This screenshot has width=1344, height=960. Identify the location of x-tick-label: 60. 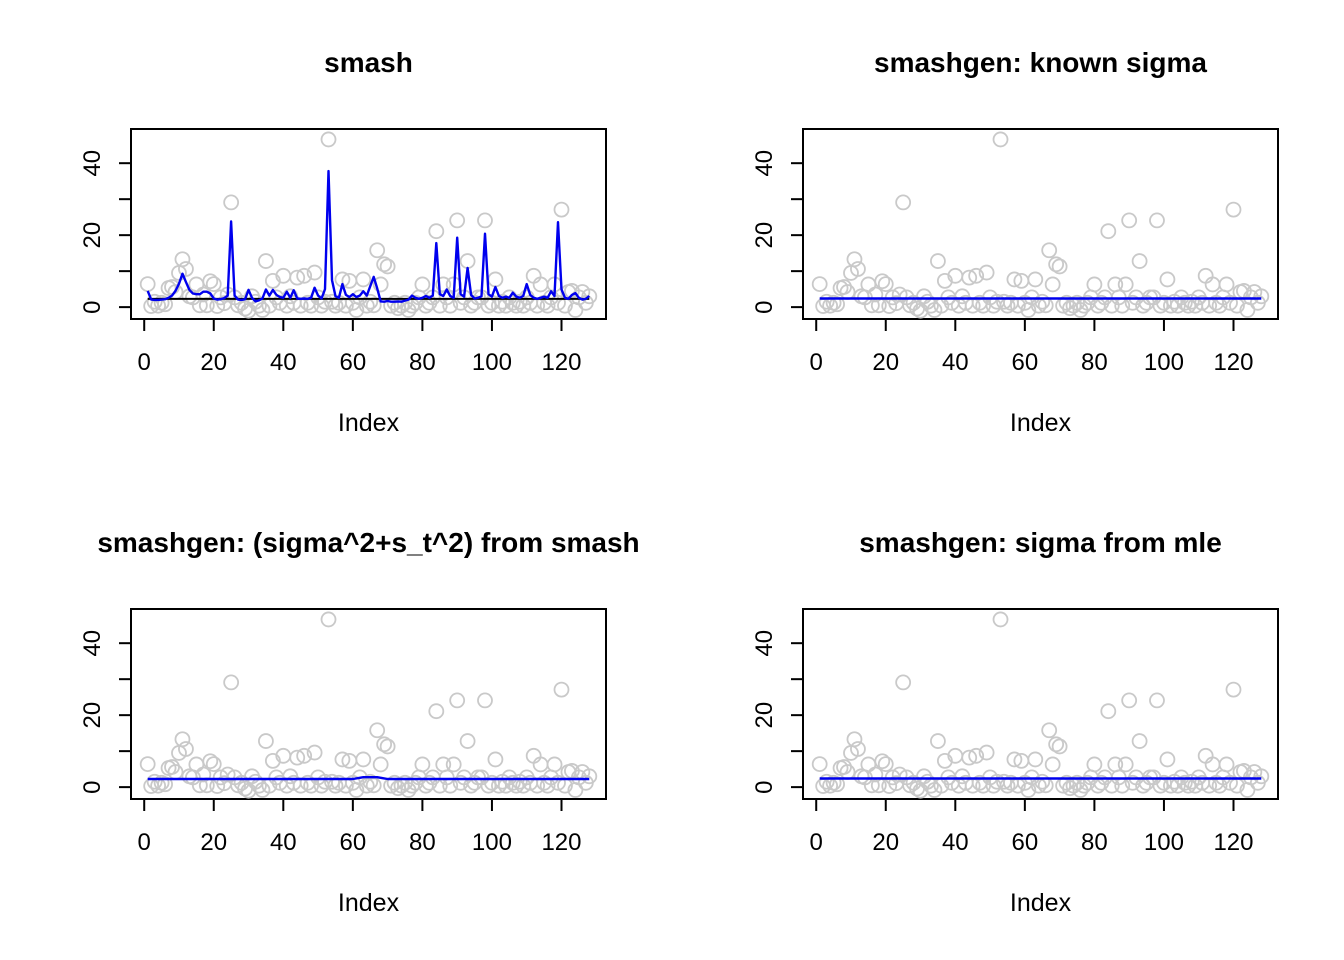
(1025, 842).